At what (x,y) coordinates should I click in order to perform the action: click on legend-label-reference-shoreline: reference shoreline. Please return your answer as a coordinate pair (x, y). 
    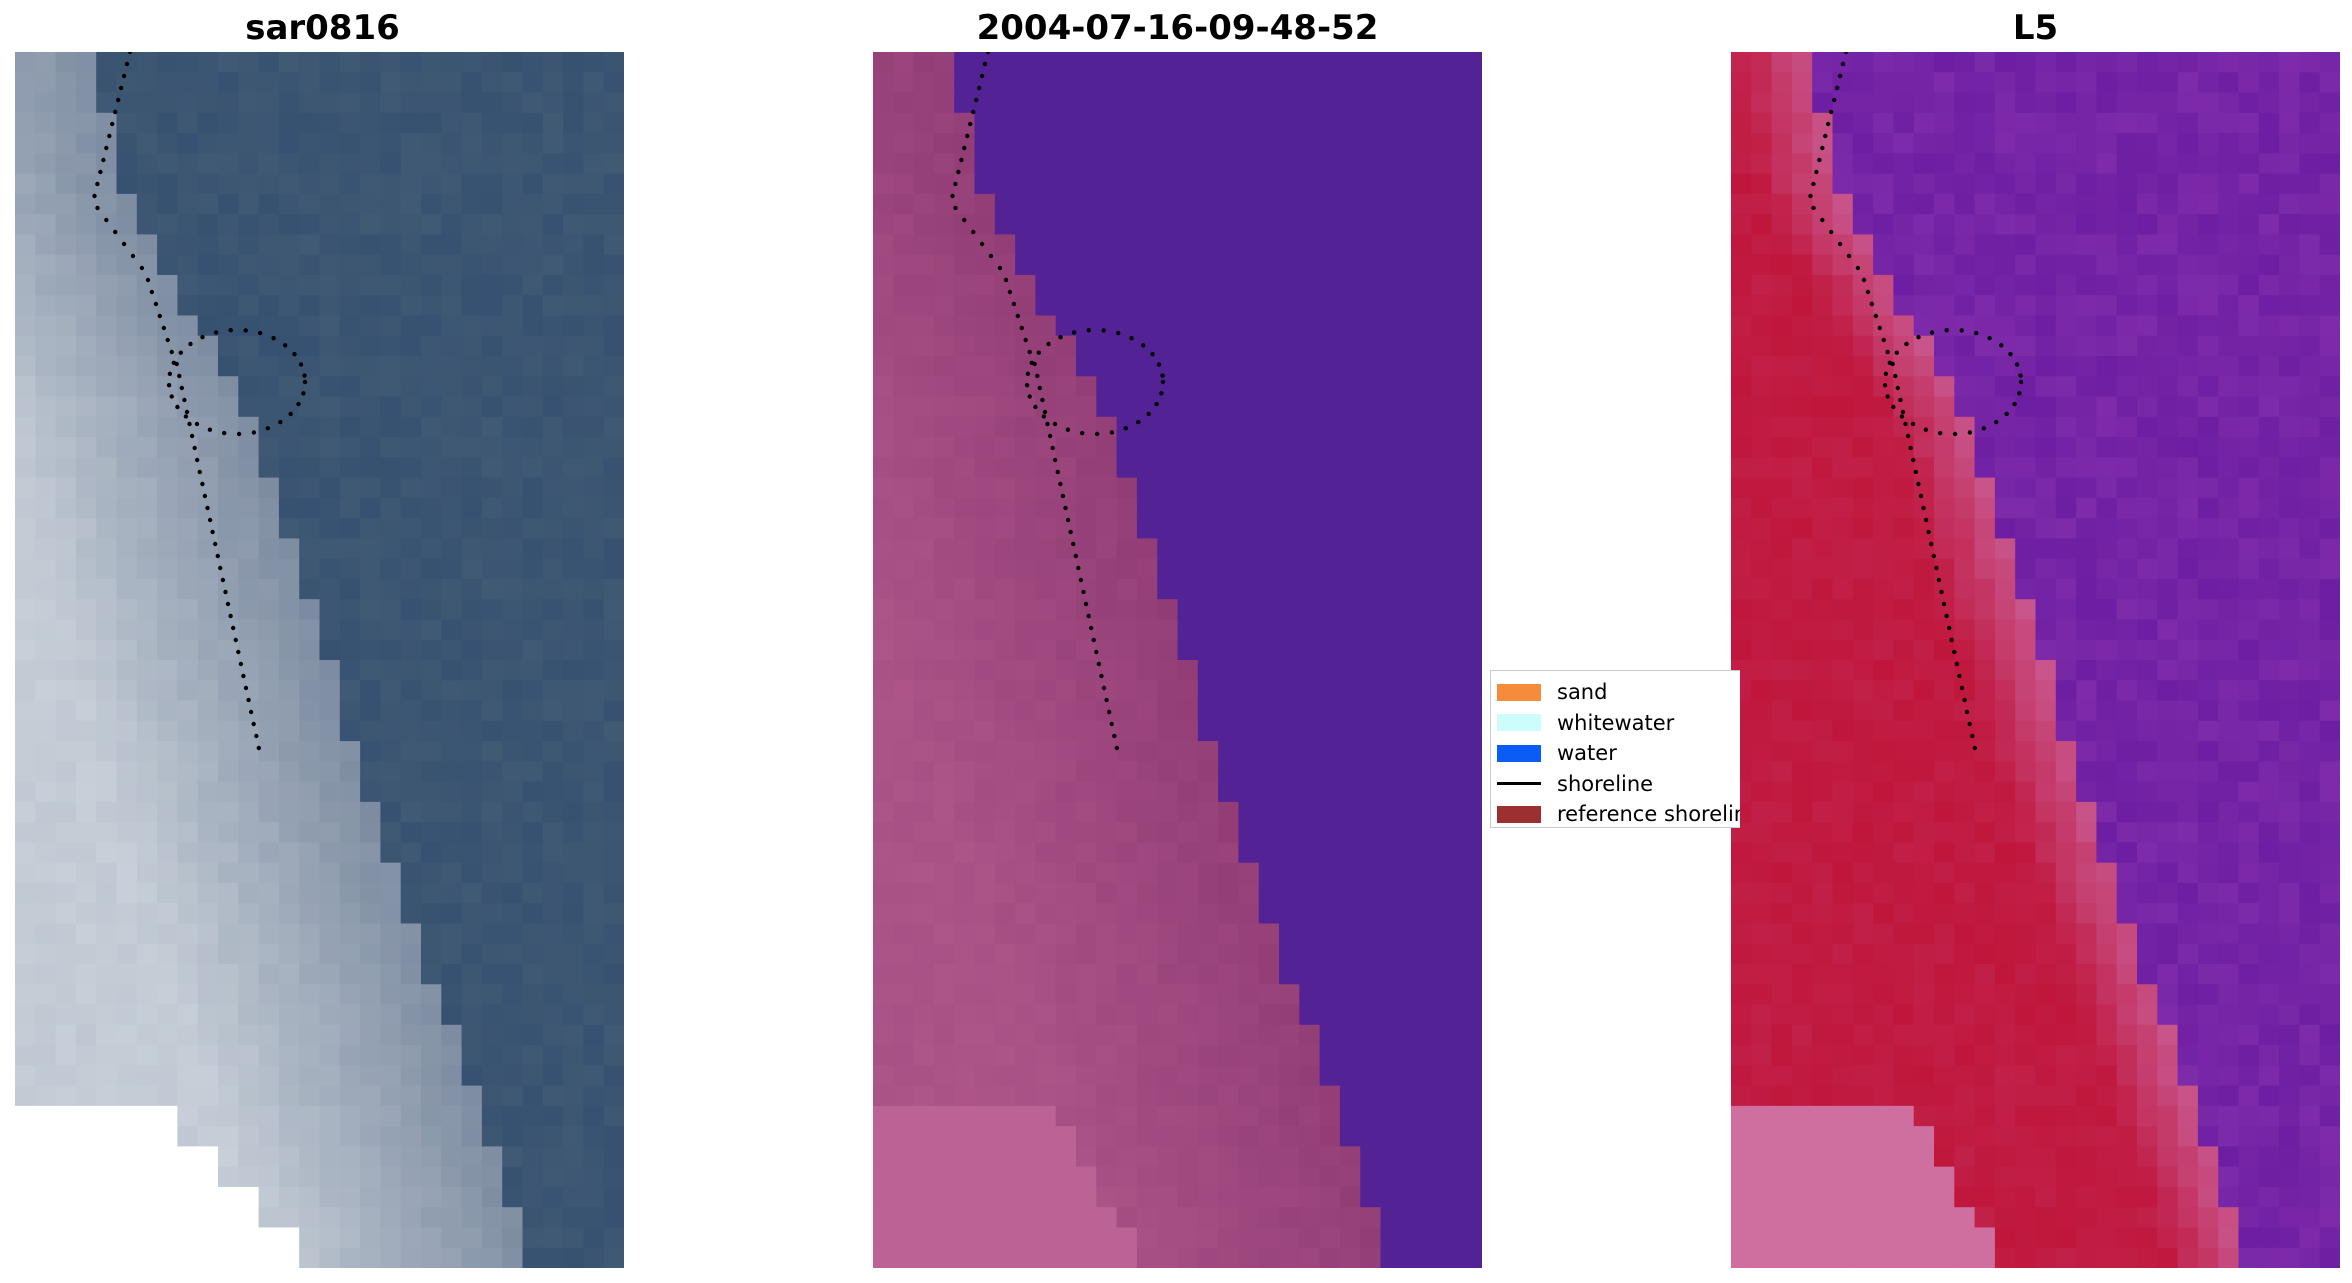
    Looking at the image, I should click on (1648, 814).